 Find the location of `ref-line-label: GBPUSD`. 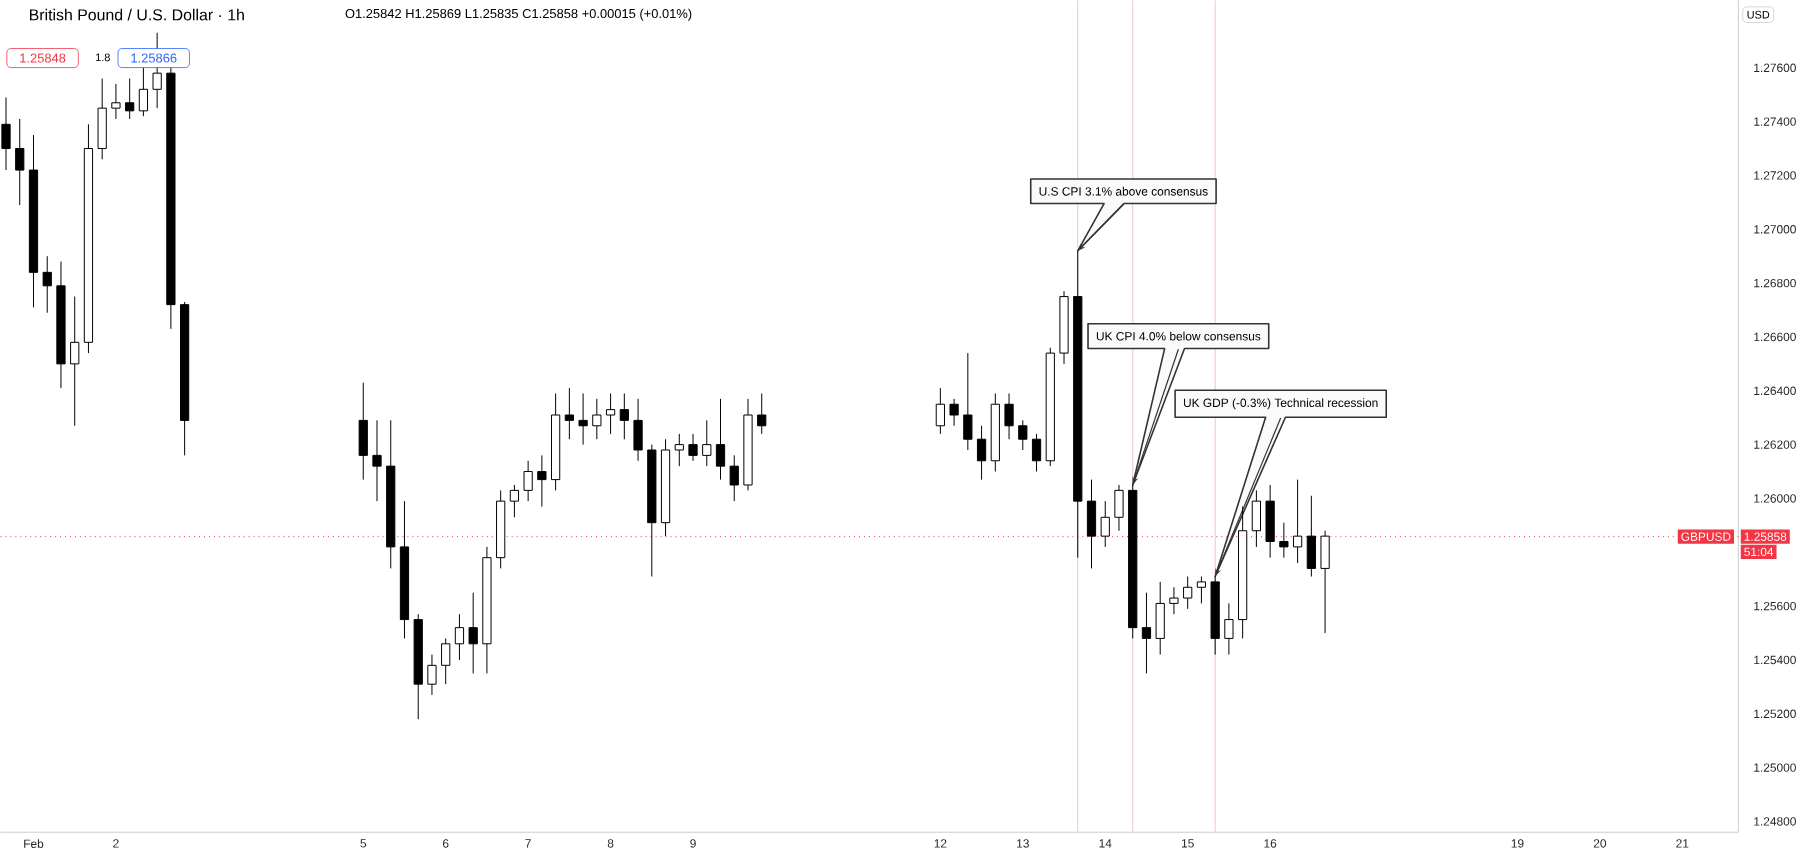

ref-line-label: GBPUSD is located at coordinates (1706, 536).